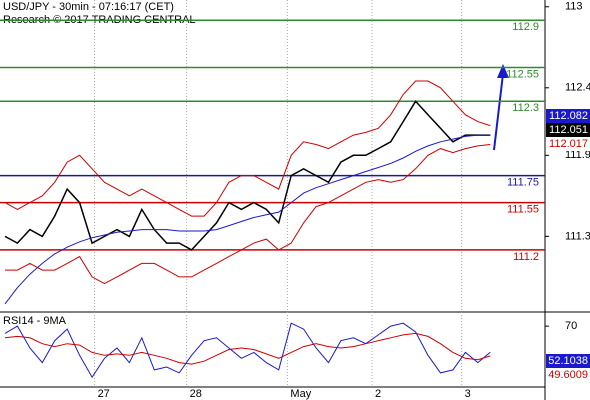 This screenshot has height=400, width=590. I want to click on x-tick-label: 2, so click(378, 394).